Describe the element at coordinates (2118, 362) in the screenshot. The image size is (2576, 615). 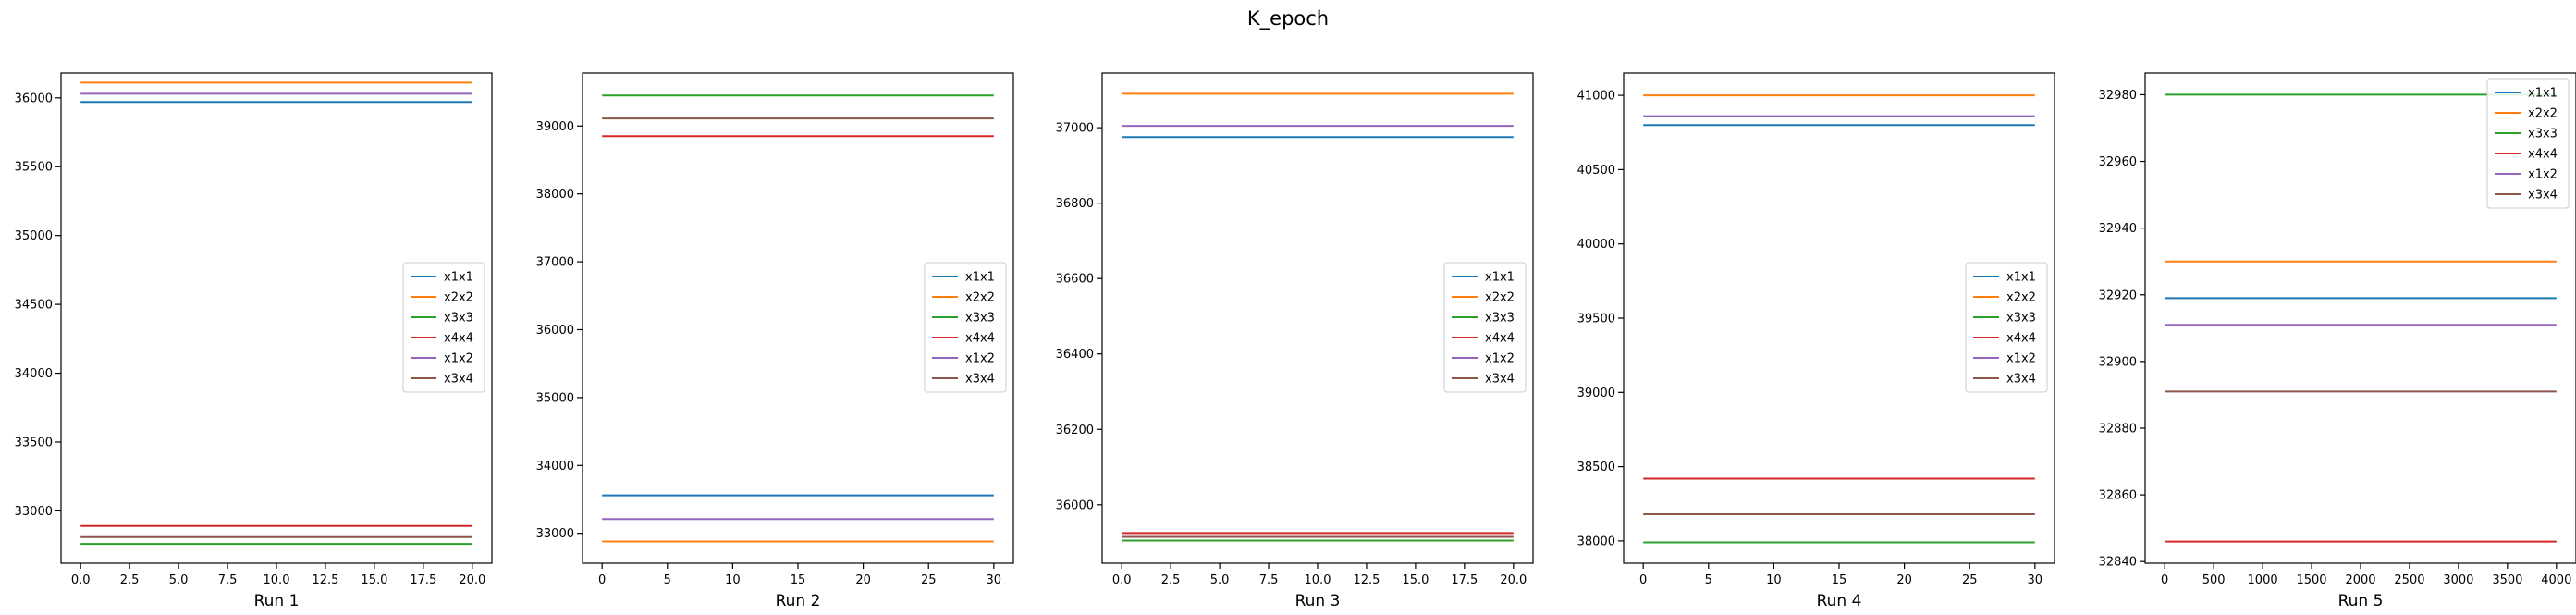
I see `y-tick-label: 32900` at that location.